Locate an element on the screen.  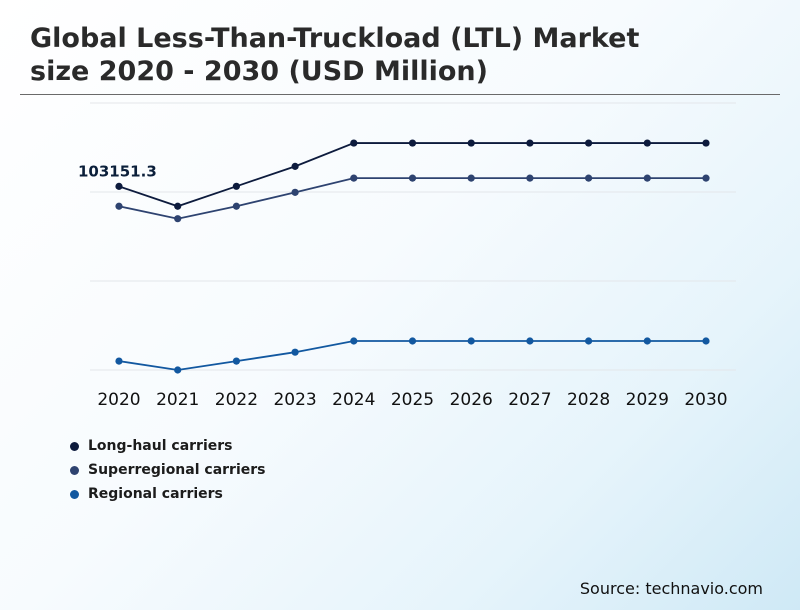
x-tick-label: 2024 is located at coordinates (353, 400).